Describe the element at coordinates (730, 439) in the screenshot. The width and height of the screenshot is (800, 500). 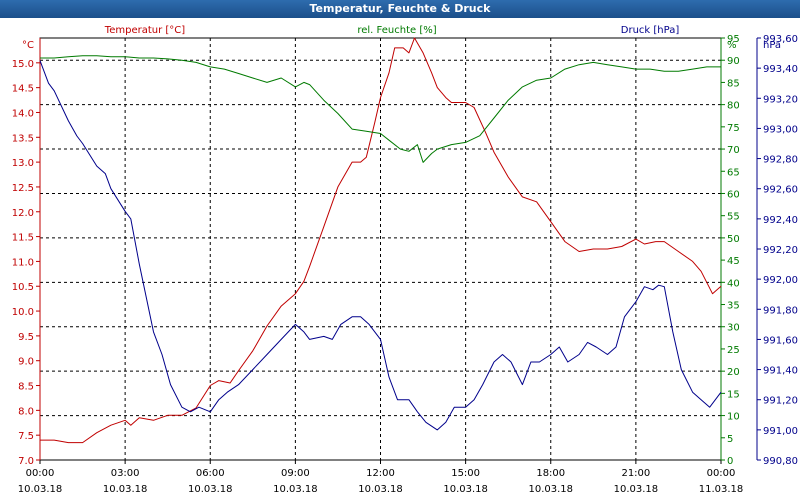
I see `humidity-tick-label: 5` at that location.